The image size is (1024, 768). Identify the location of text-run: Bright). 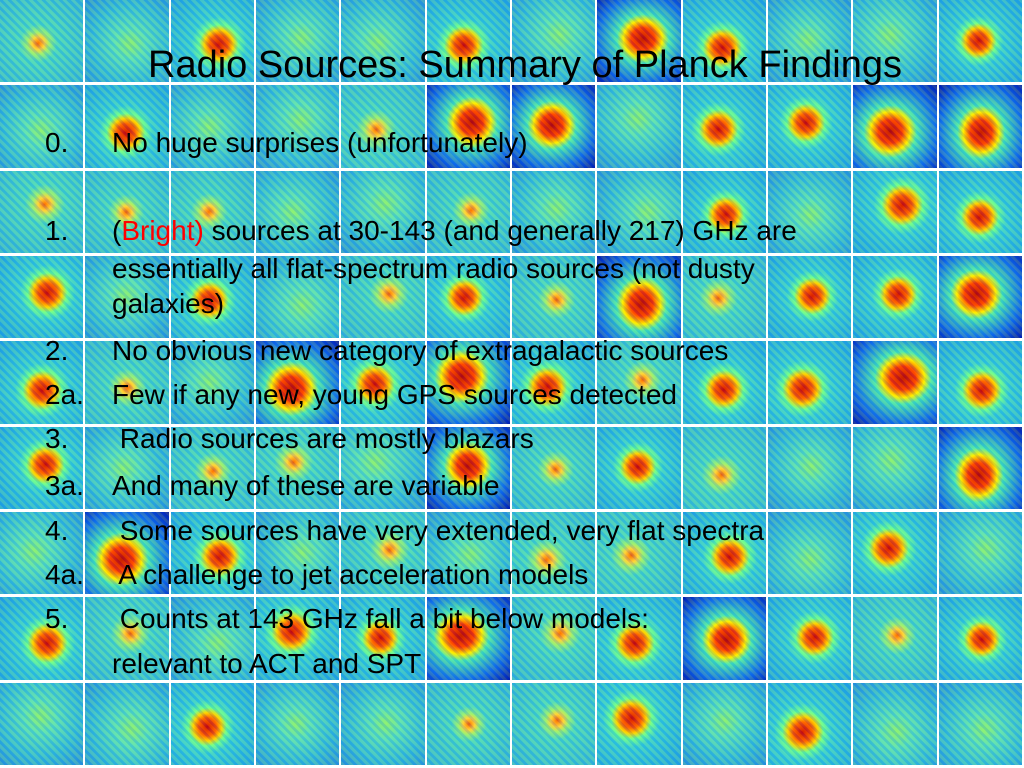
(162, 230).